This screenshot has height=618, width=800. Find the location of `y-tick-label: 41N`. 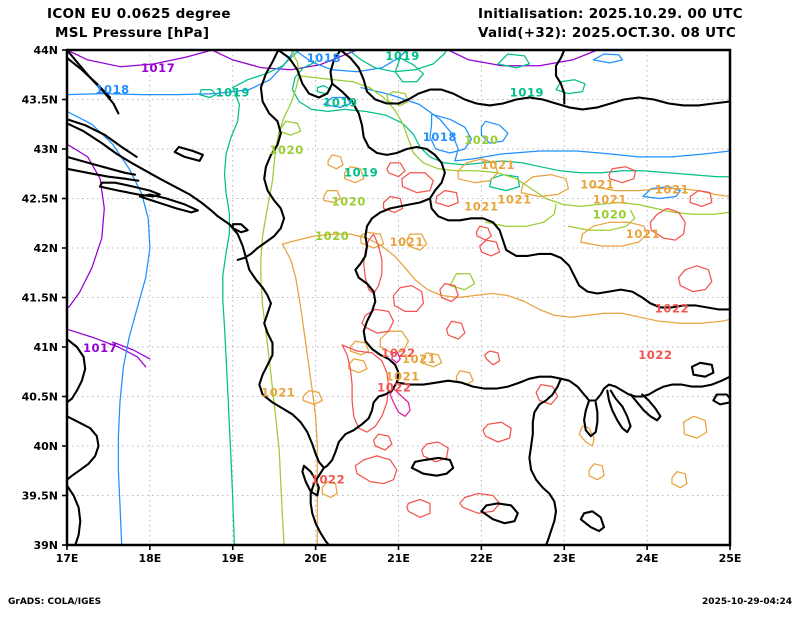

y-tick-label: 41N is located at coordinates (45, 347).